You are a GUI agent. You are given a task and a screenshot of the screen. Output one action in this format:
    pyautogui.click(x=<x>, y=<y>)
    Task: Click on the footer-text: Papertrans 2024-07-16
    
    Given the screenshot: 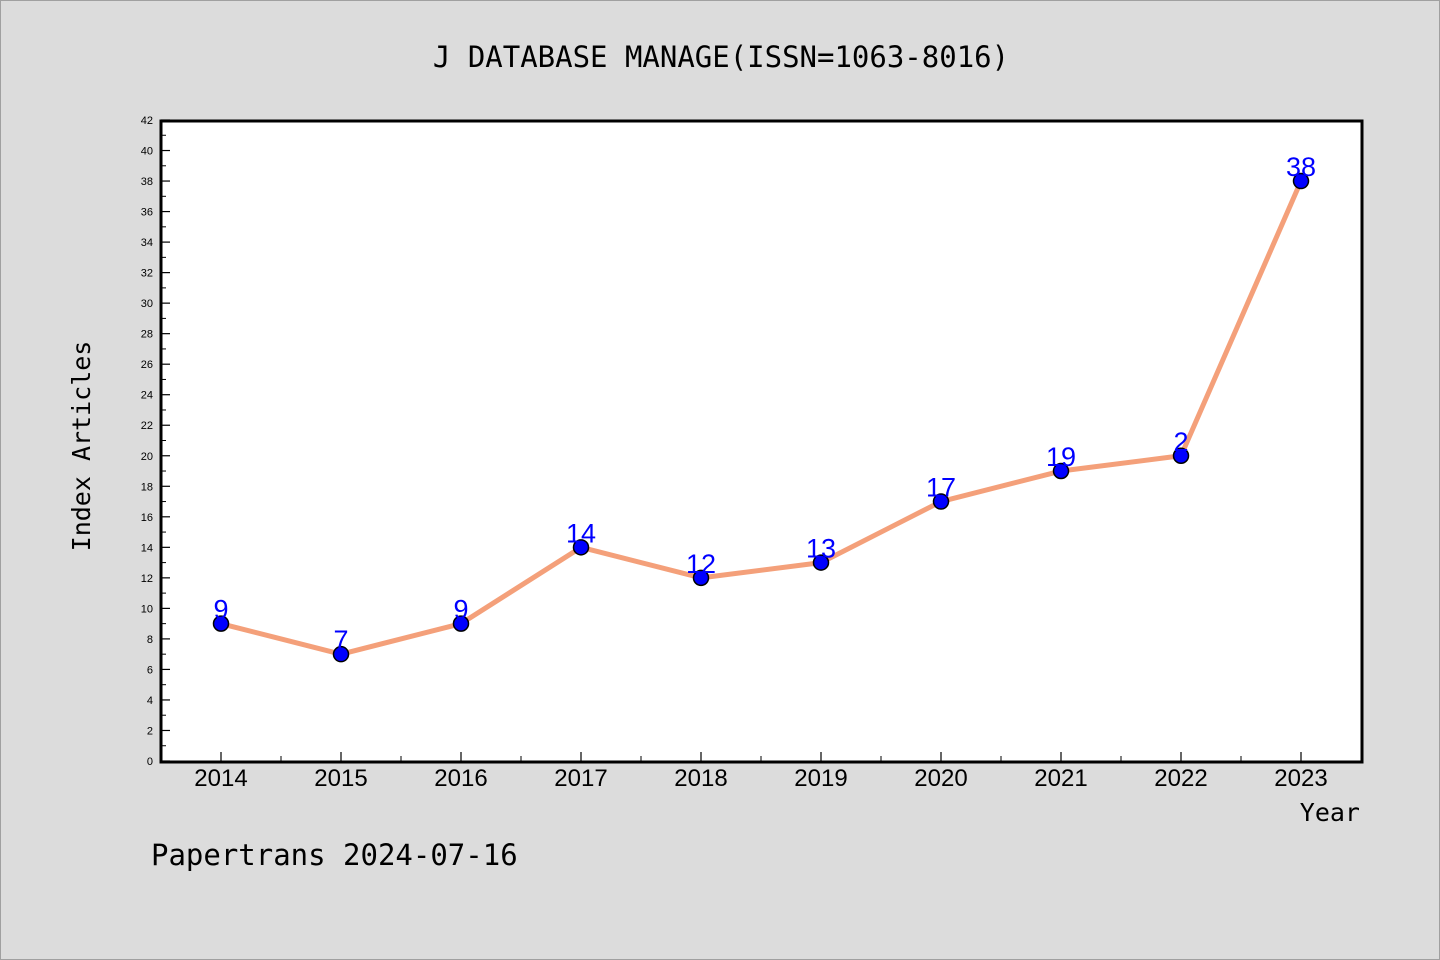 What is the action you would take?
    pyautogui.click(x=334, y=855)
    